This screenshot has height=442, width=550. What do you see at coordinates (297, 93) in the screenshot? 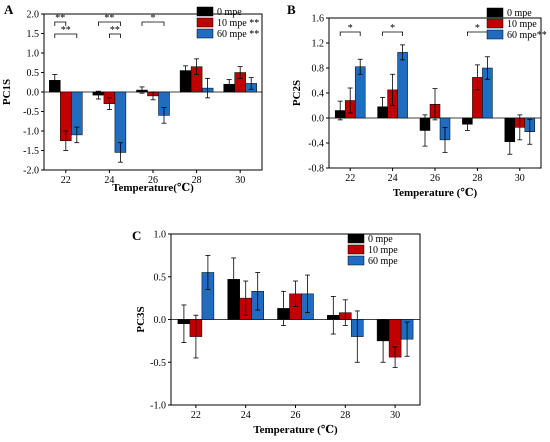
I see `y-axis-title: PC2S` at bounding box center [297, 93].